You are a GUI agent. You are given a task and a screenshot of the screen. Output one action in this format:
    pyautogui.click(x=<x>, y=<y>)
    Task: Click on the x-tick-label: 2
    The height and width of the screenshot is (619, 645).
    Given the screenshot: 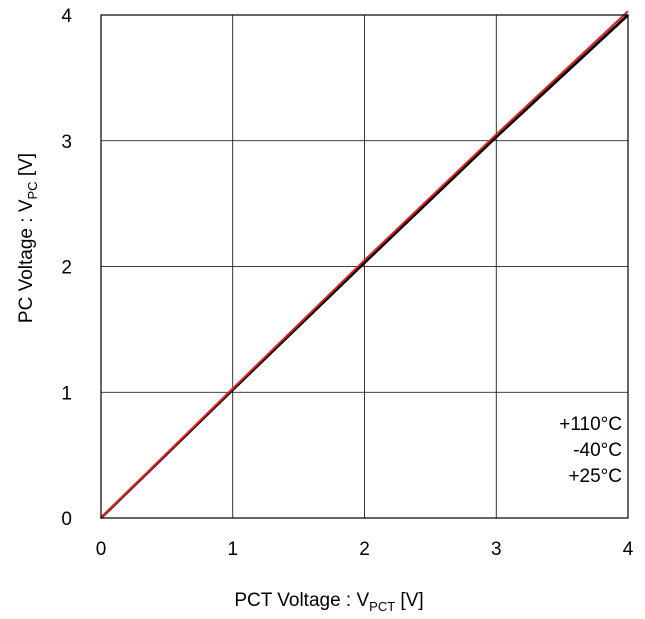 What is the action you would take?
    pyautogui.click(x=364, y=549)
    